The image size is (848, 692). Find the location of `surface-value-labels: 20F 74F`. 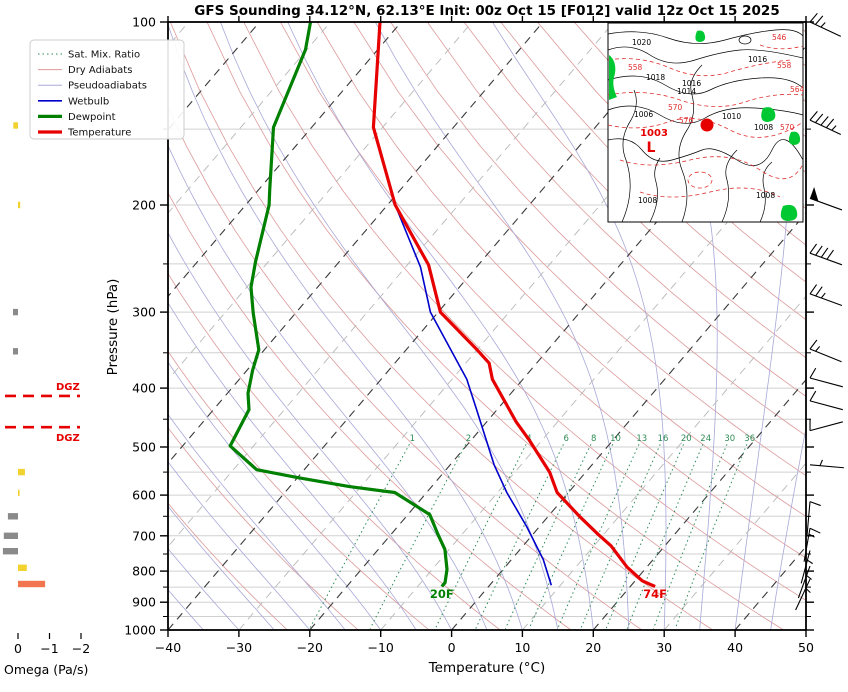

surface-value-labels: 20F 74F is located at coordinates (548, 594).